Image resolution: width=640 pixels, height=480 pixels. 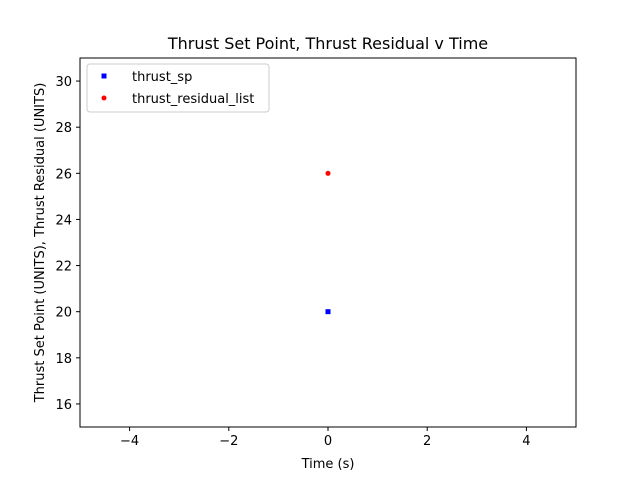 What do you see at coordinates (328, 464) in the screenshot?
I see `x-axis-label: Time (s)` at bounding box center [328, 464].